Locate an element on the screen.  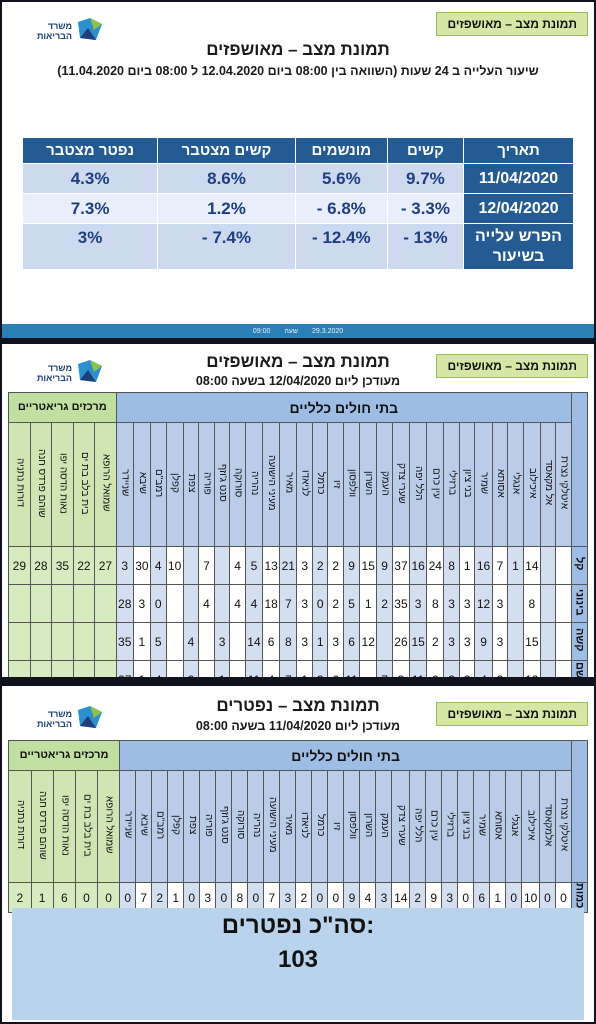
hospital-name-header: פוריה is located at coordinates (206, 484).